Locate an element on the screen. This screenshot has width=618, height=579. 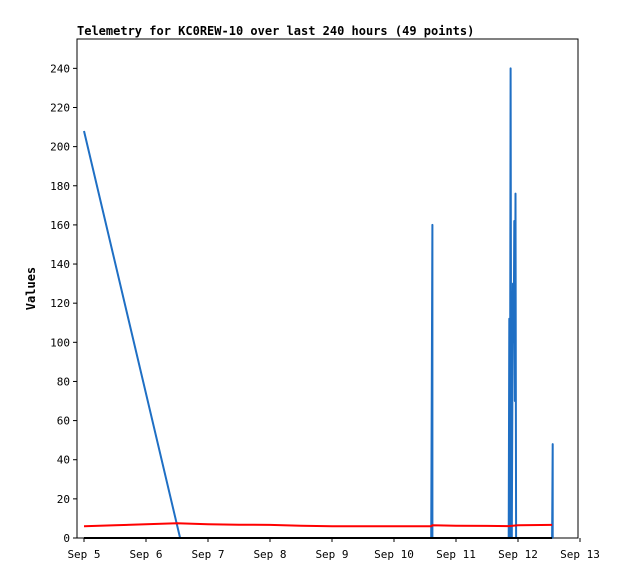
y-tick-label: 20 is located at coordinates (63, 499).